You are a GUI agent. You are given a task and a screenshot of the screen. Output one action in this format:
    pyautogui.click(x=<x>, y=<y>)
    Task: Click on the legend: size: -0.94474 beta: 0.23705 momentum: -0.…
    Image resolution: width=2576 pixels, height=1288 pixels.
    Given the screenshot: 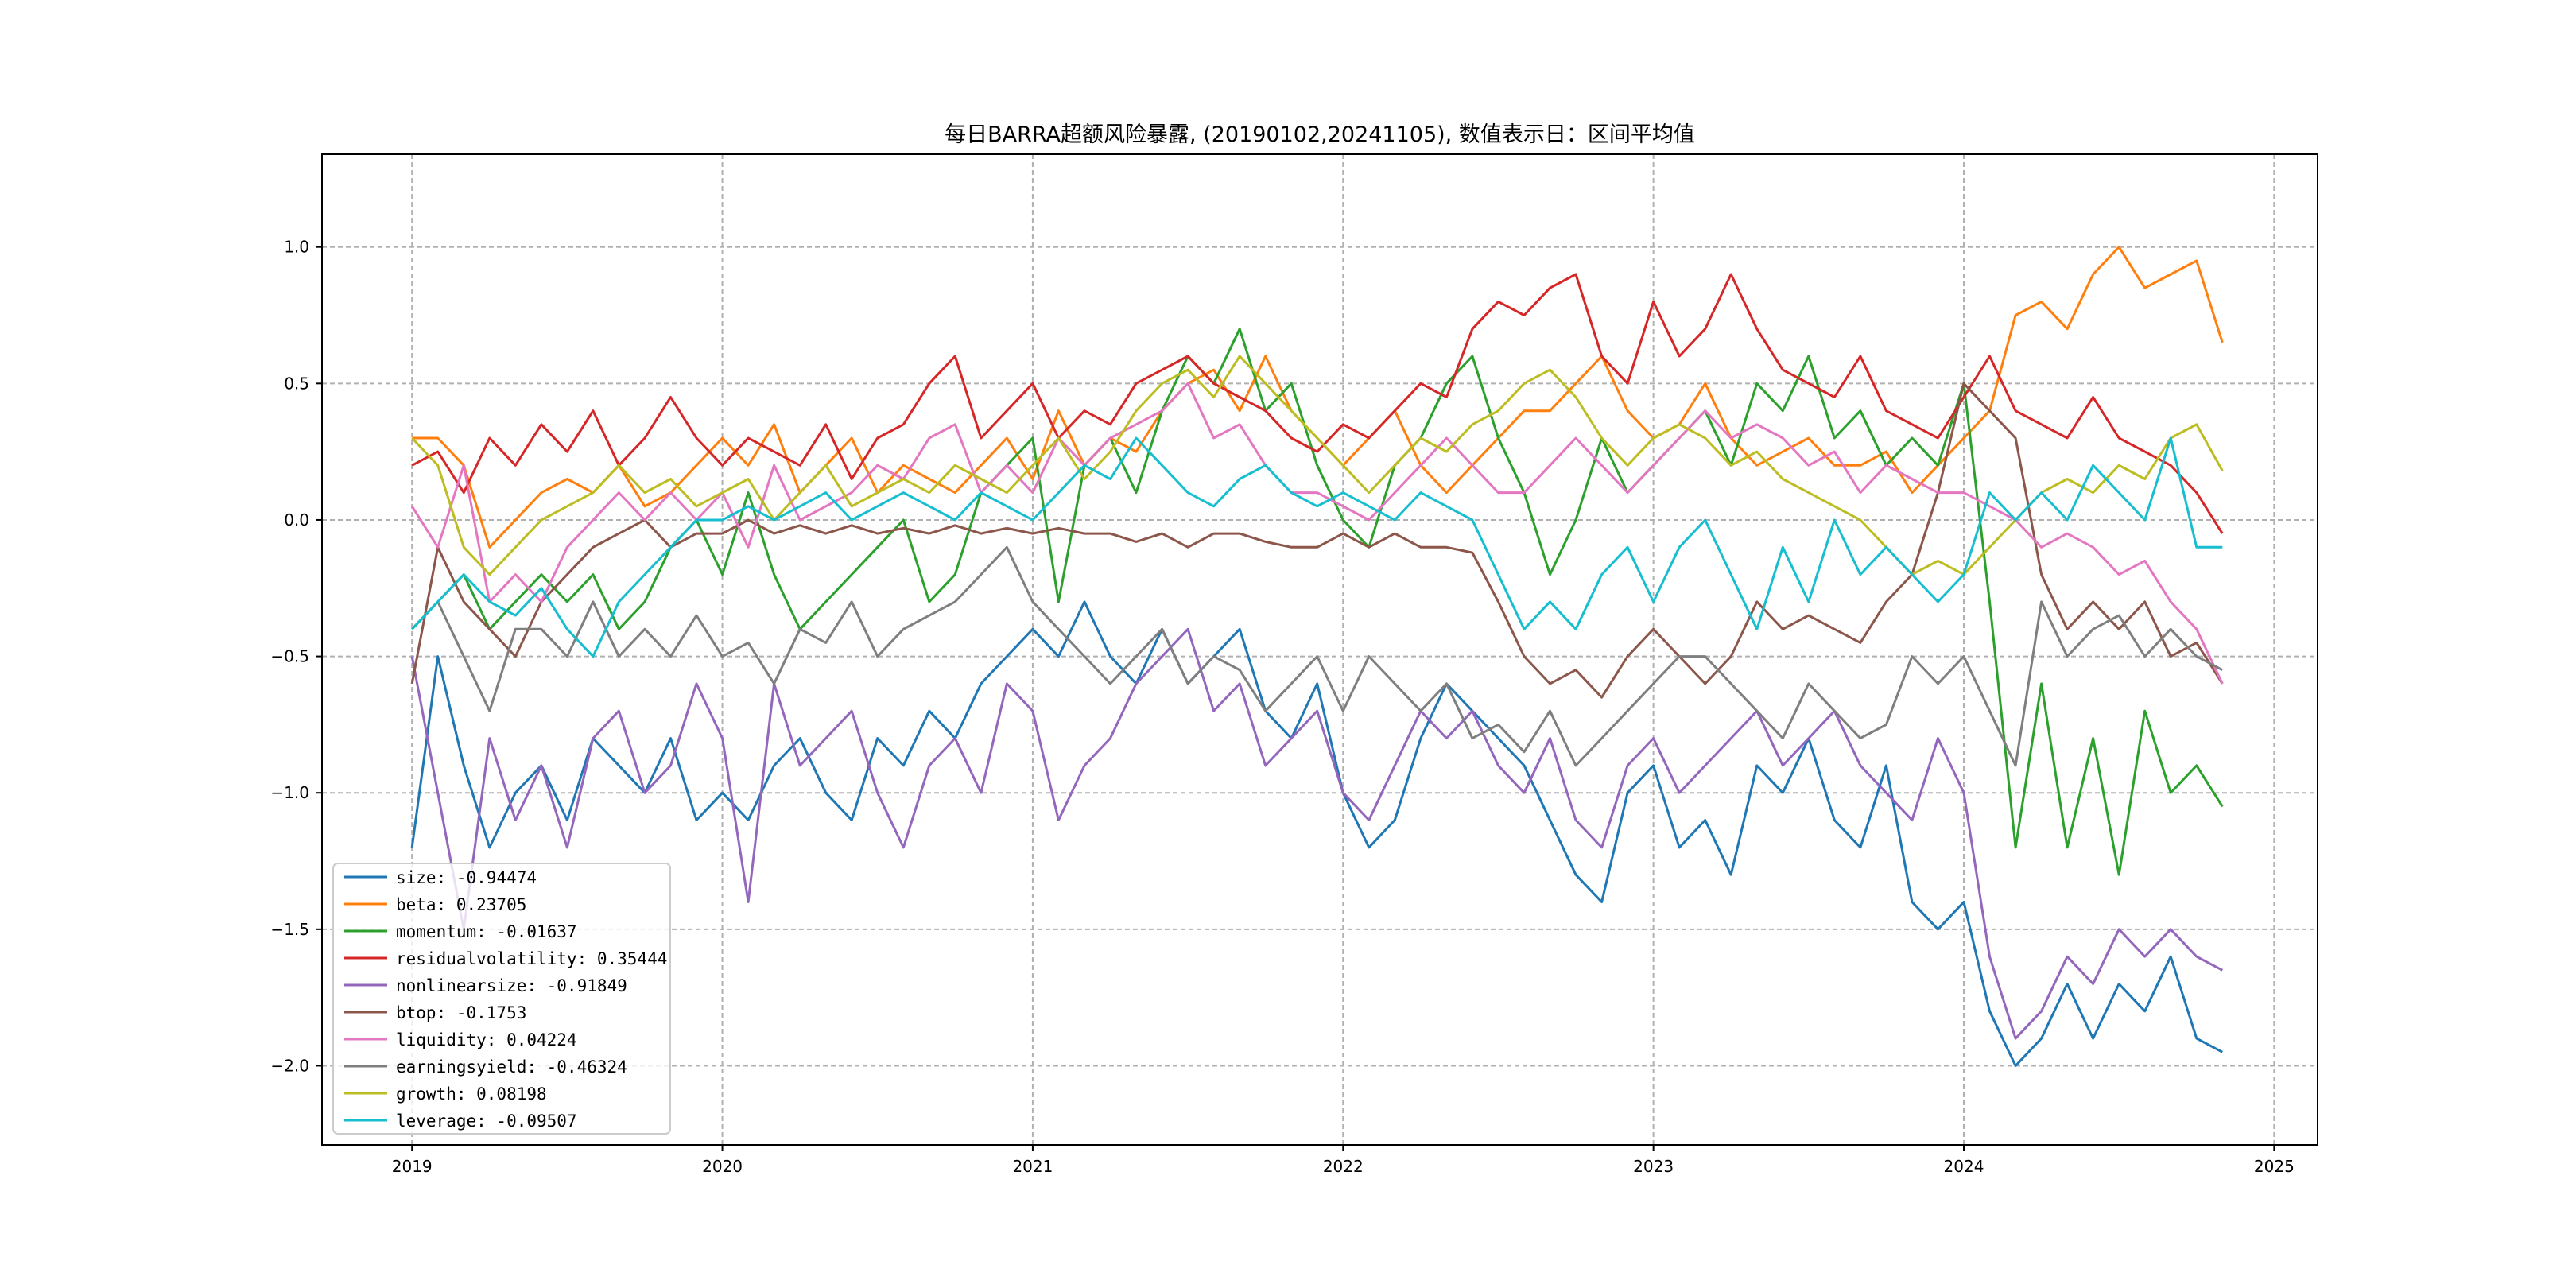 What is the action you would take?
    pyautogui.click(x=502, y=999)
    